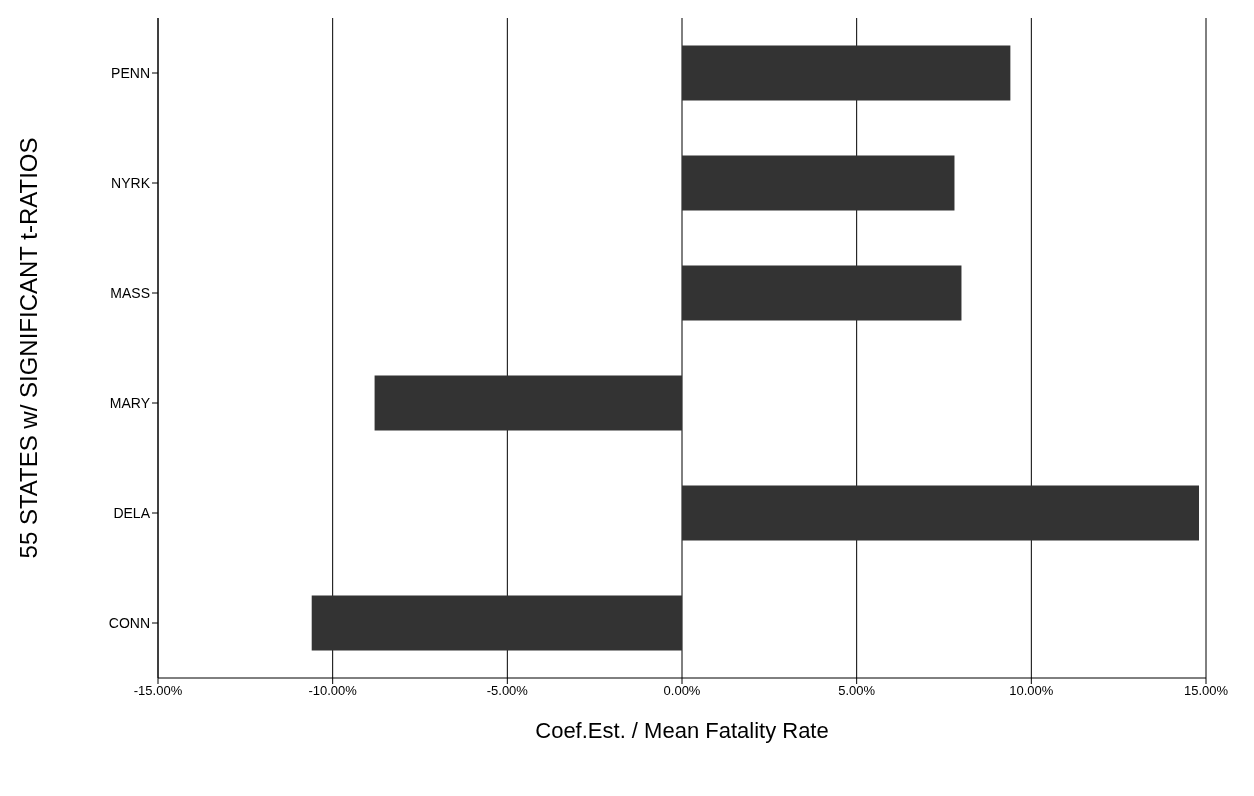 Image resolution: width=1254 pixels, height=796 pixels. I want to click on y-tick-label: CONN, so click(129, 622).